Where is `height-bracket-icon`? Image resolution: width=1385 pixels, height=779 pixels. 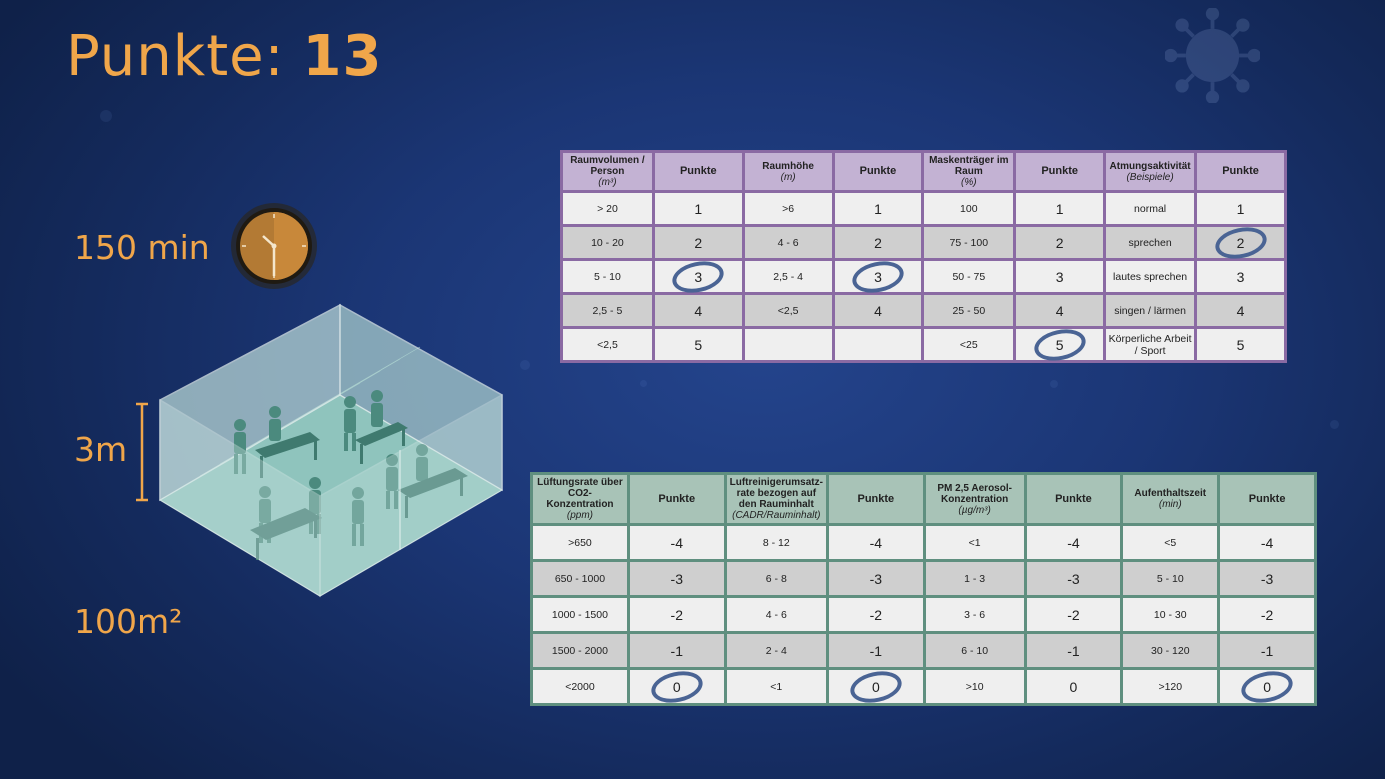 height-bracket-icon is located at coordinates (142, 452).